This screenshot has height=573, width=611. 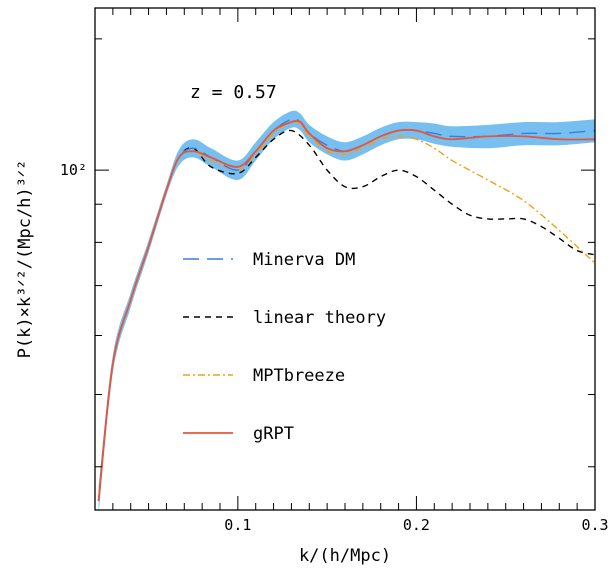 I want to click on y-tick-label: 10², so click(x=73, y=170).